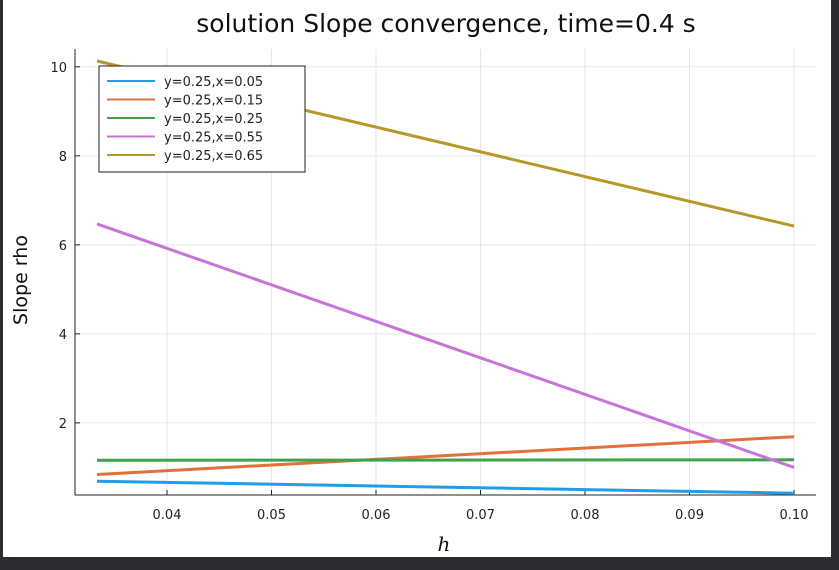 The width and height of the screenshot is (839, 570). What do you see at coordinates (58, 68) in the screenshot?
I see `y-tick-label: 10` at bounding box center [58, 68].